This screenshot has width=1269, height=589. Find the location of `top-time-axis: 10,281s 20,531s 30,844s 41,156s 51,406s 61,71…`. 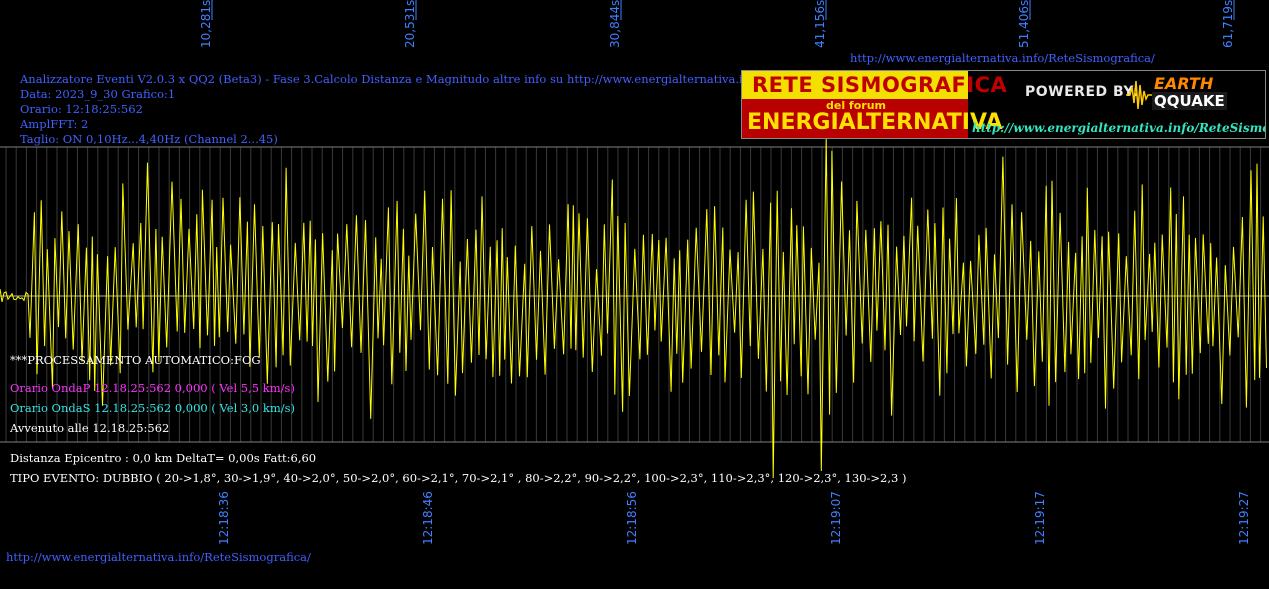

top-time-axis: 10,281s 20,531s 30,844s 41,156s 51,406s 61,71… is located at coordinates (717, 24).